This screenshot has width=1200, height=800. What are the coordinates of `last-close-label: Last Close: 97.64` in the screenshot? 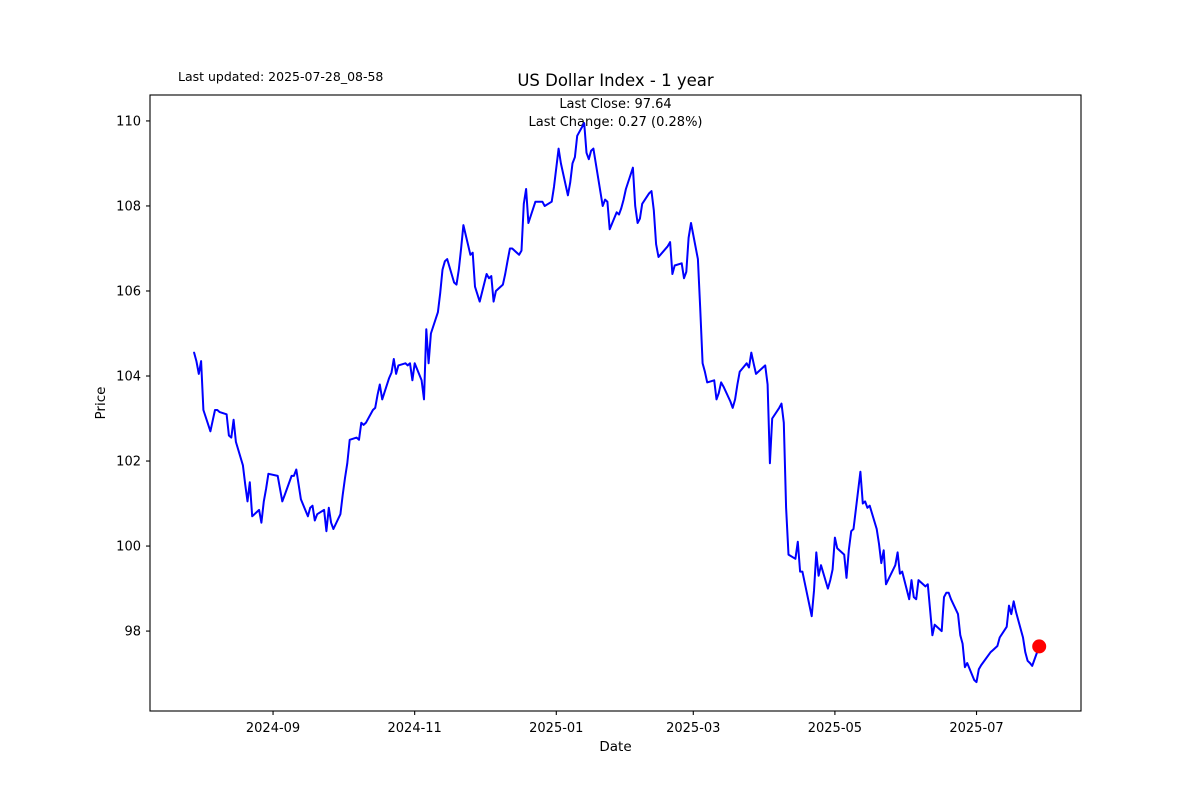 It's located at (615, 104).